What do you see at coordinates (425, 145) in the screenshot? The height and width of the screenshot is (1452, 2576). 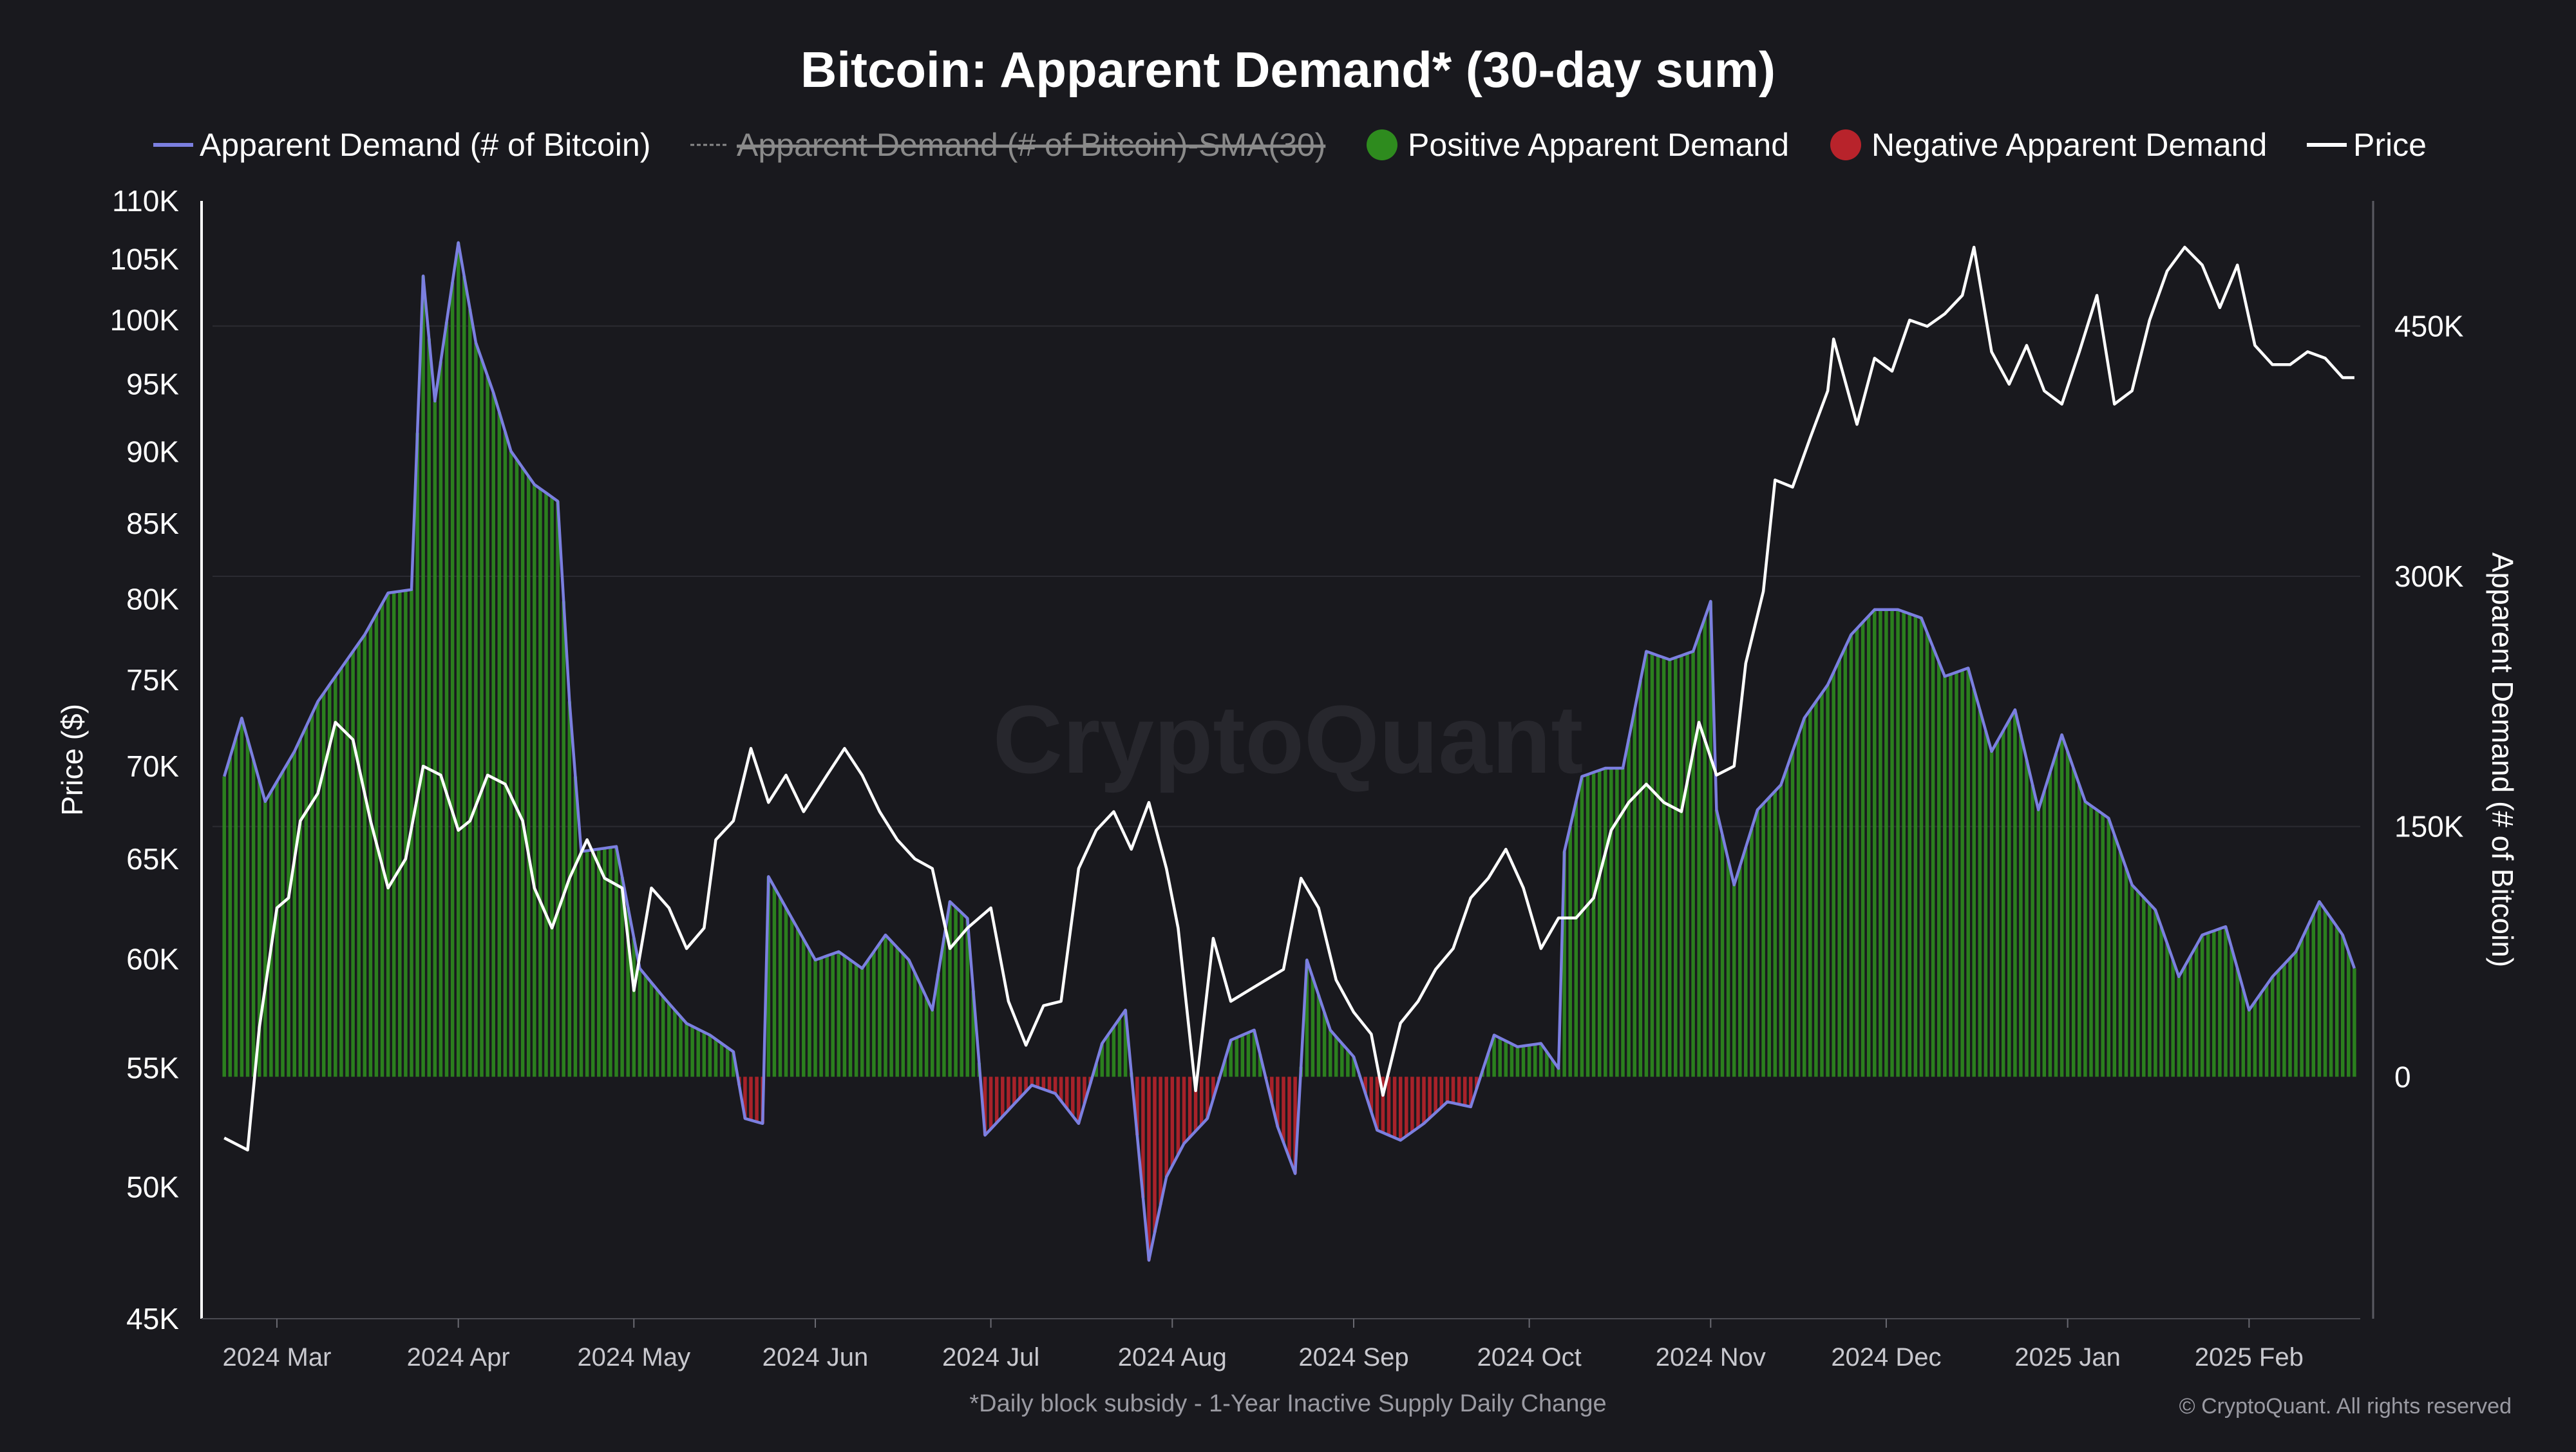 I see `legend-label: Apparent Demand (# of Bitcoin)` at bounding box center [425, 145].